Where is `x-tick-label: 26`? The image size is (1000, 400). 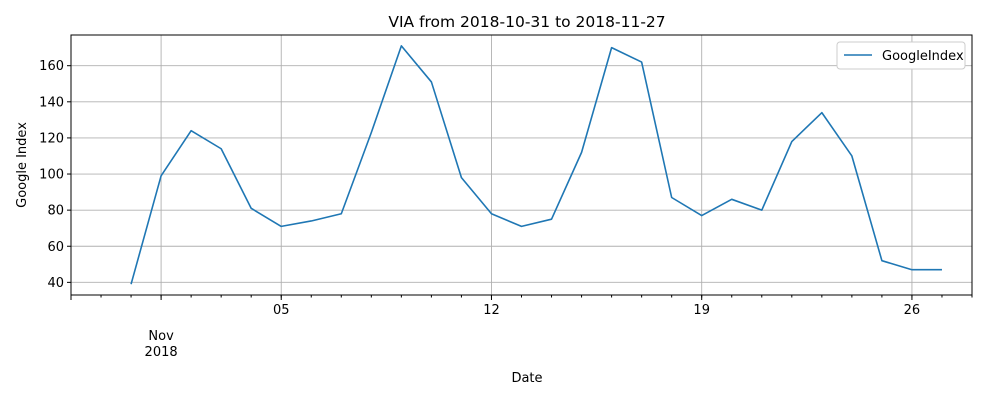 x-tick-label: 26 is located at coordinates (912, 310).